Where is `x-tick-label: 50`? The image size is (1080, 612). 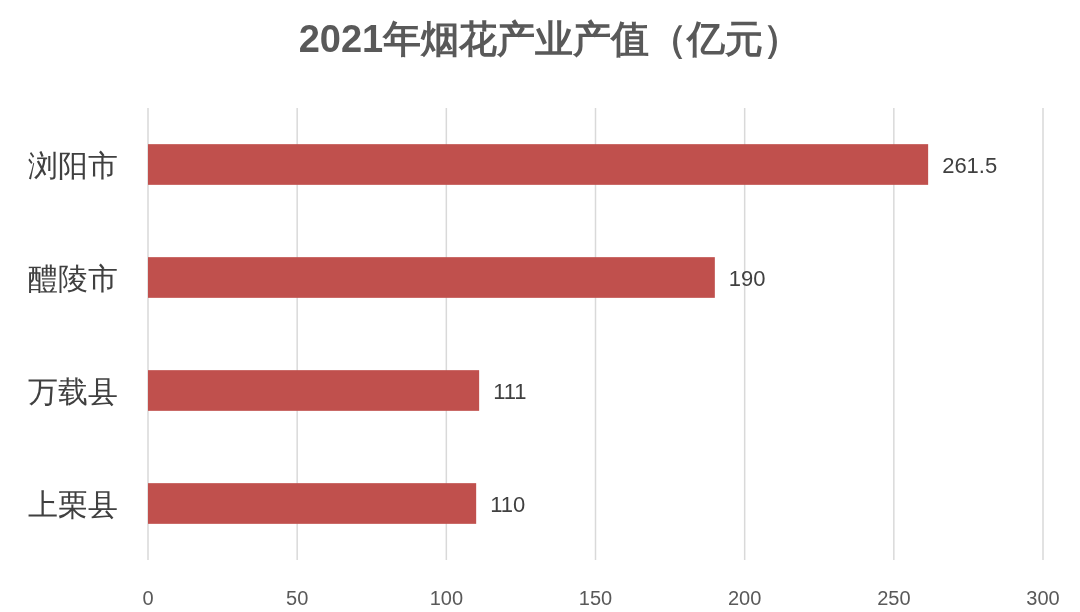 x-tick-label: 50 is located at coordinates (297, 598).